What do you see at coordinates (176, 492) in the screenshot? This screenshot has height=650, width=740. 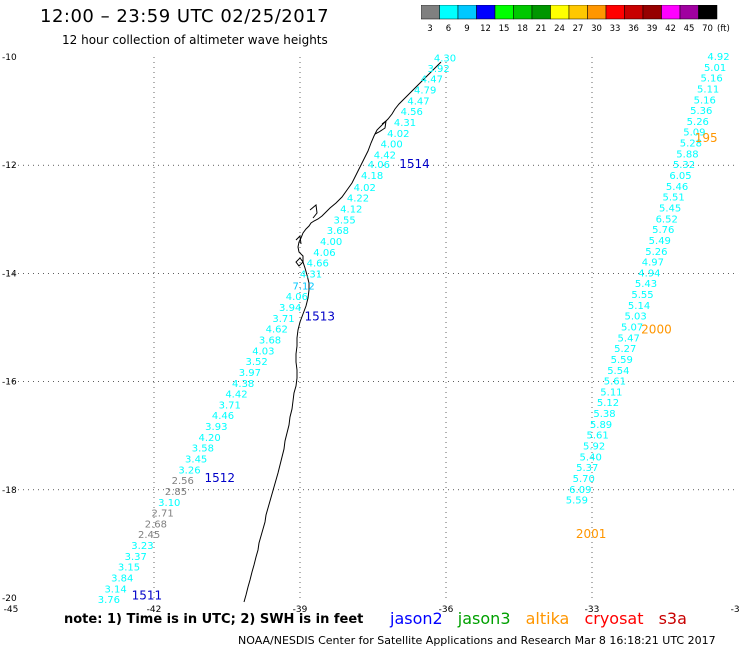 I see `wave-height-label: 2.85` at bounding box center [176, 492].